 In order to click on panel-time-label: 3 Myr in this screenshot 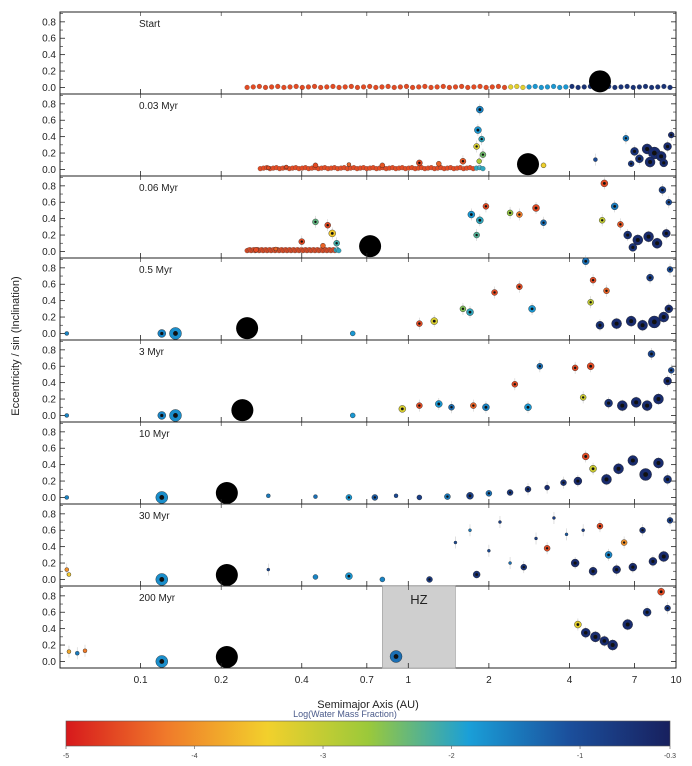, I will do `click(152, 352)`.